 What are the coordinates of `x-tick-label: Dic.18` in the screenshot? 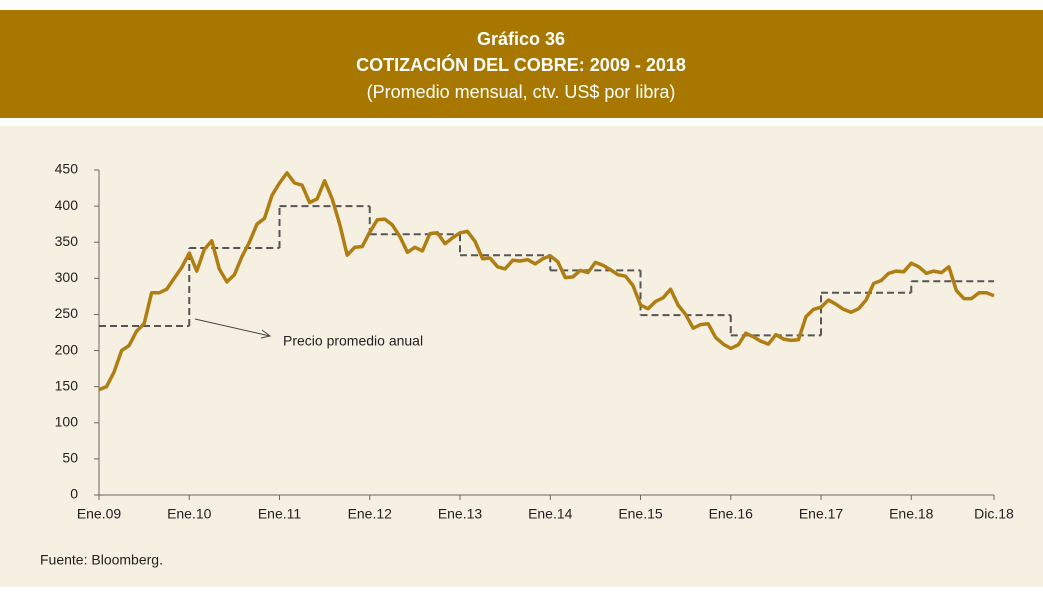 It's located at (994, 514).